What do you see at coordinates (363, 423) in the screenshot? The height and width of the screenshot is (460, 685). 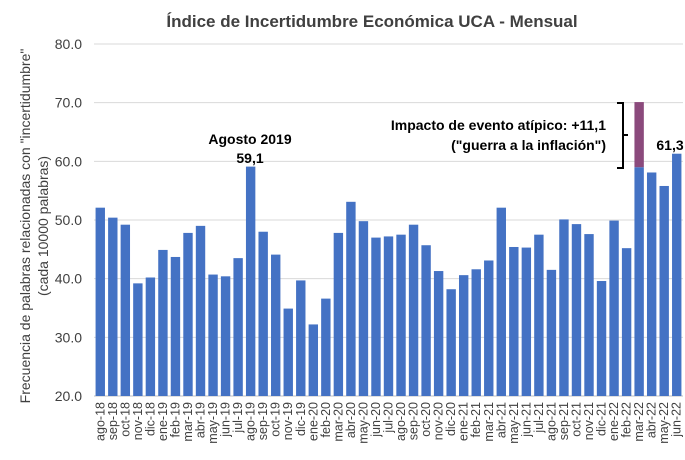 I see `x-tick-label: may-20` at bounding box center [363, 423].